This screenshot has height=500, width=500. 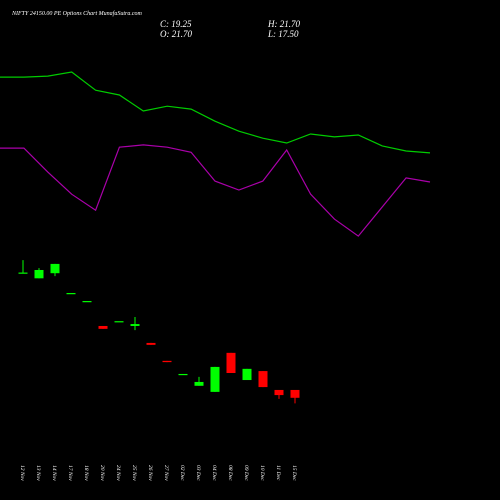 What do you see at coordinates (102, 473) in the screenshot?
I see `x-tick-label: 20 Nov` at bounding box center [102, 473].